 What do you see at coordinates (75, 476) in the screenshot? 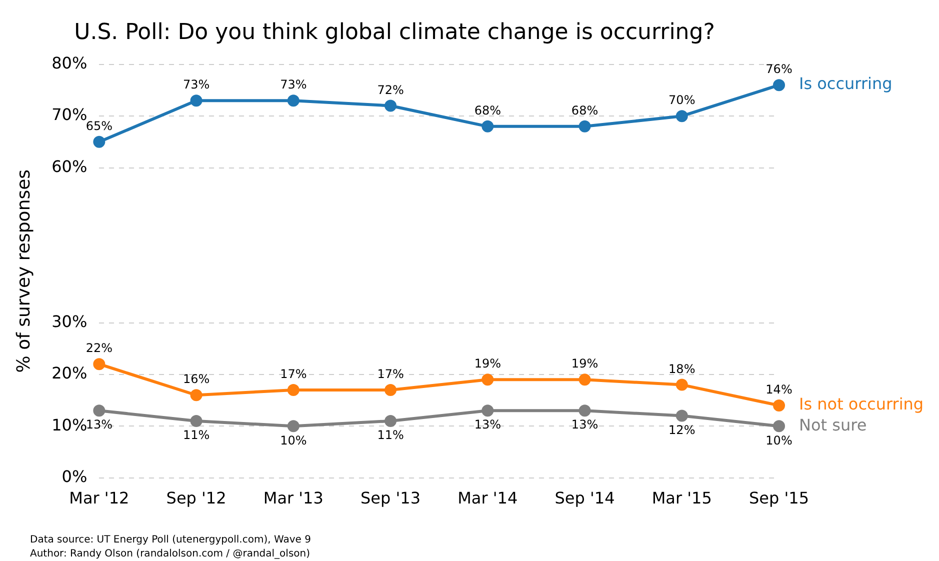
I see `y-tick-label: 0%` at bounding box center [75, 476].